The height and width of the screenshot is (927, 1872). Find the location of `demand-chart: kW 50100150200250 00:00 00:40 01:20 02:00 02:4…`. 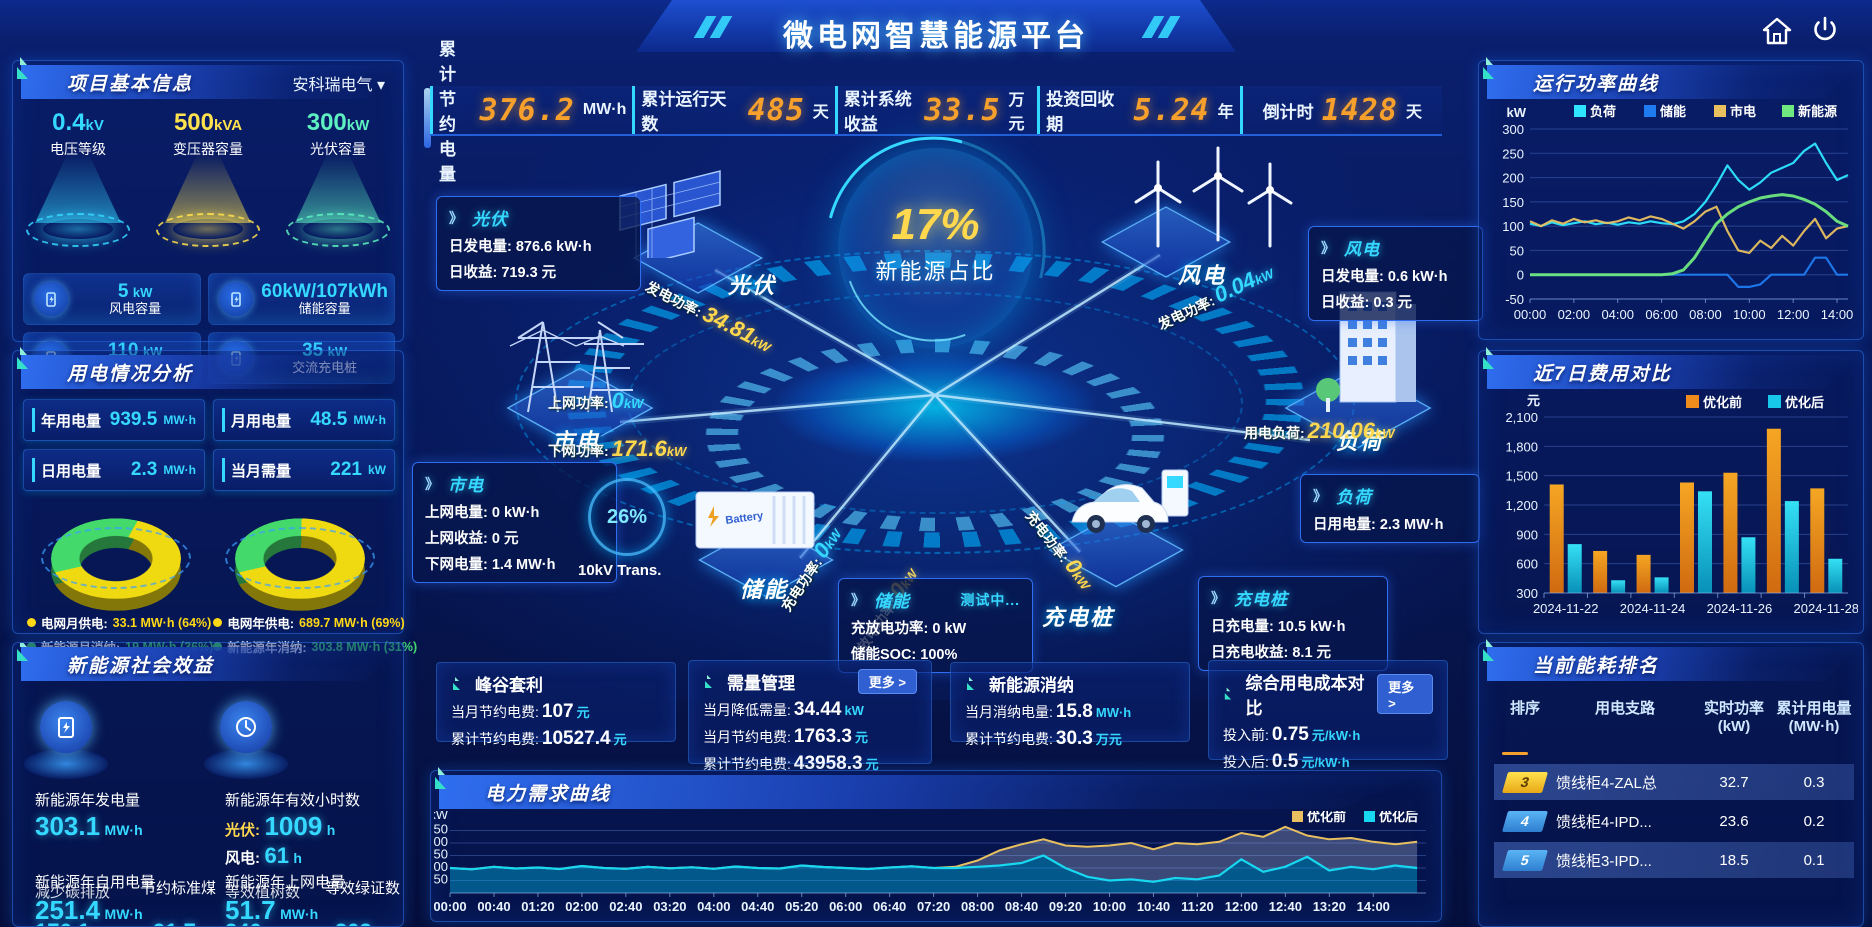

demand-chart: kW 50100150200250 00:00 00:40 01:20 02:00 02:4… is located at coordinates (930, 862).